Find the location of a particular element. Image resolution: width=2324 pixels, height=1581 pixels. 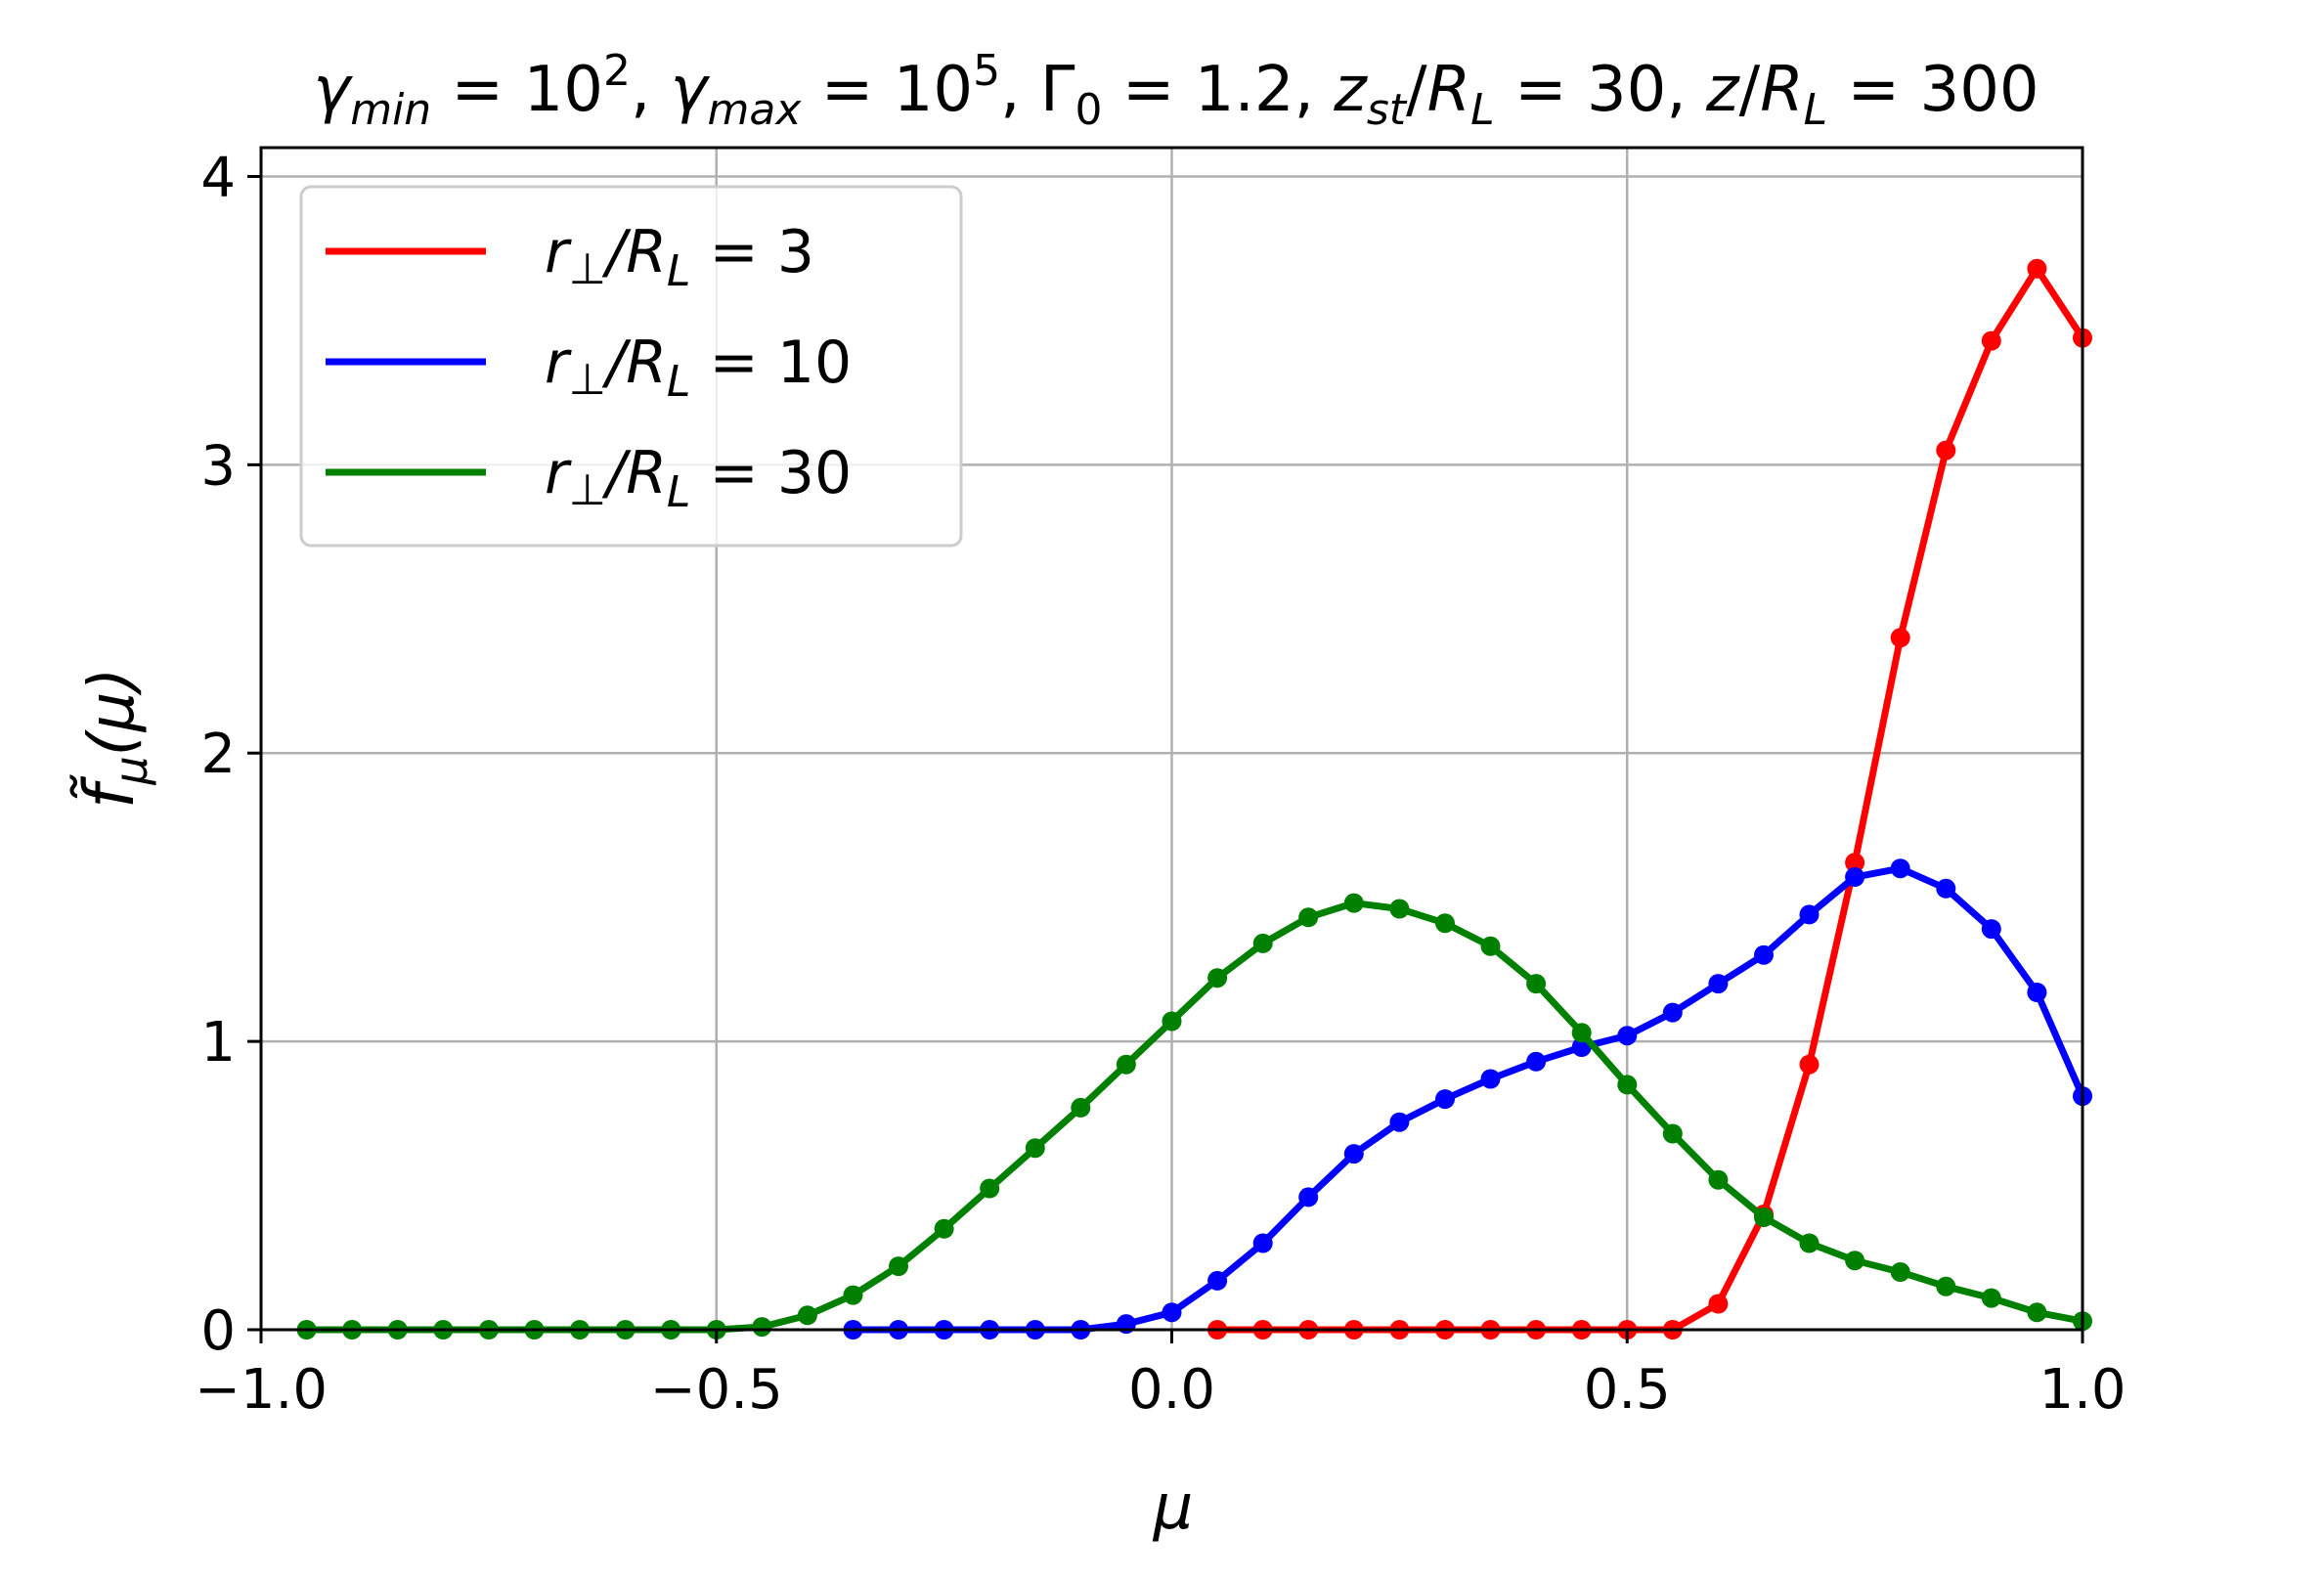

legend-entry-label: r⊥/RL = 10 is located at coordinates (698, 368).